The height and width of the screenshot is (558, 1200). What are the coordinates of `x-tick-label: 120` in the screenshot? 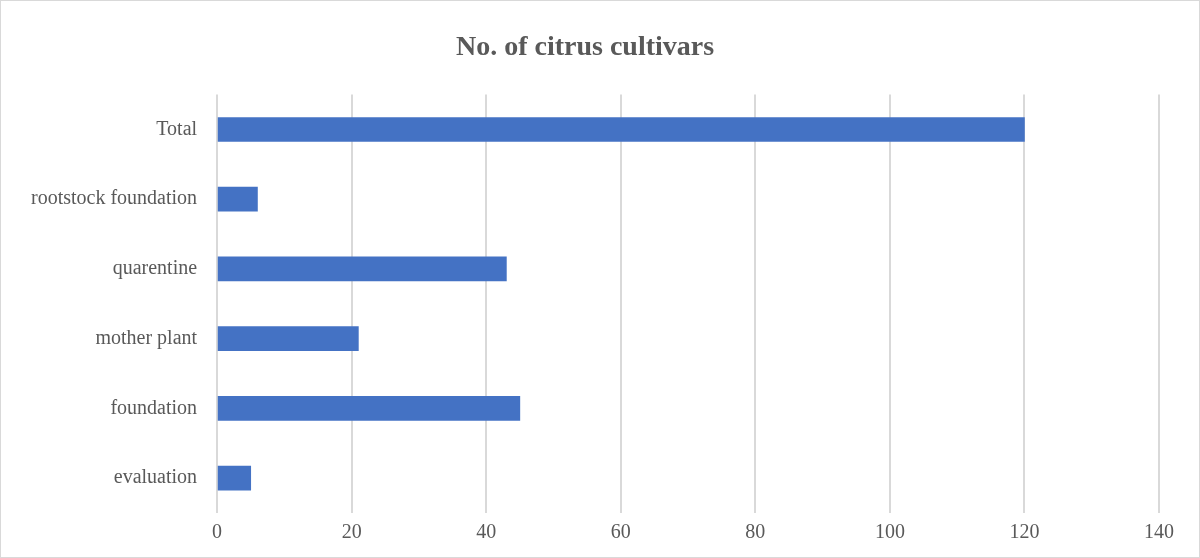 It's located at (1024, 531).